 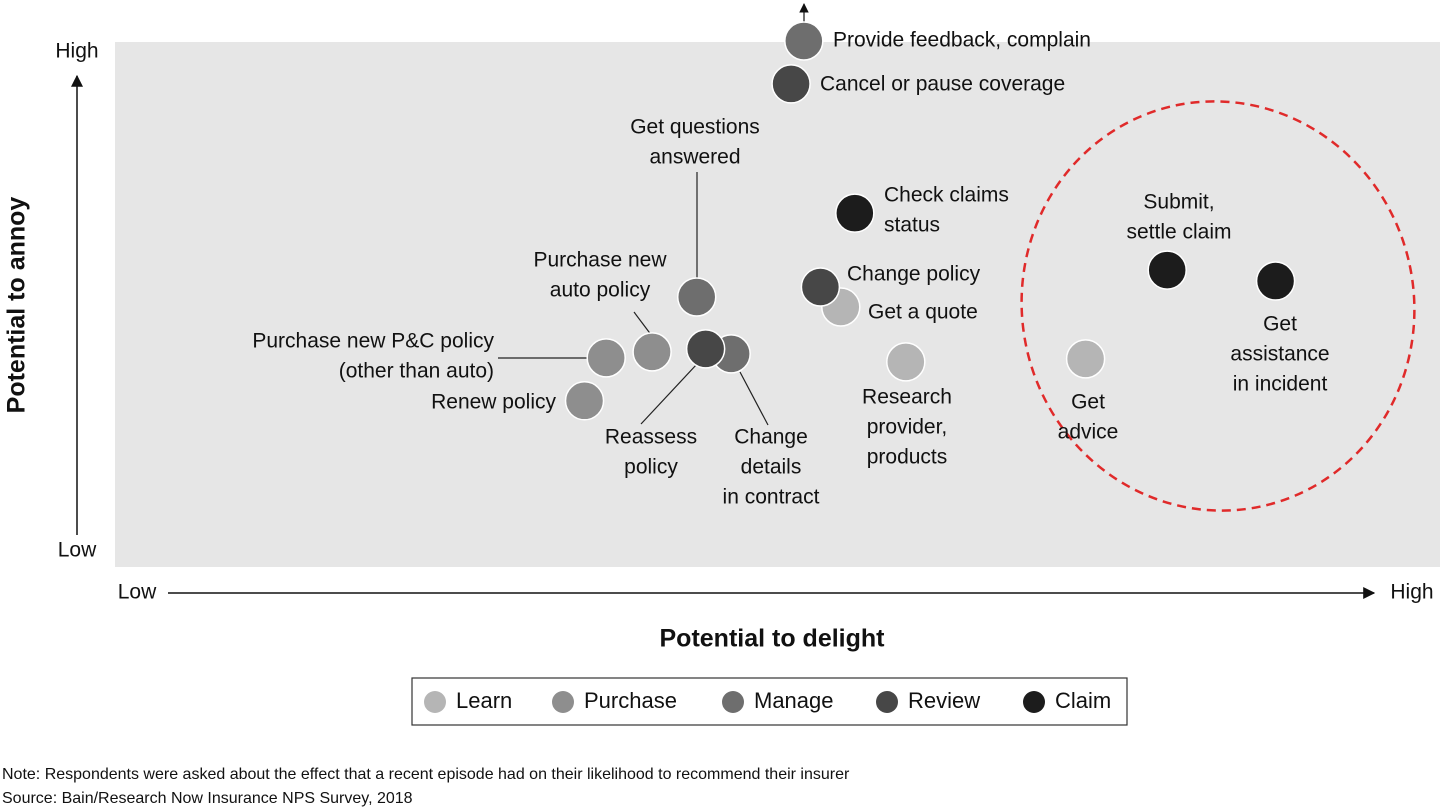 I want to click on point-label: auto policy, so click(x=600, y=290).